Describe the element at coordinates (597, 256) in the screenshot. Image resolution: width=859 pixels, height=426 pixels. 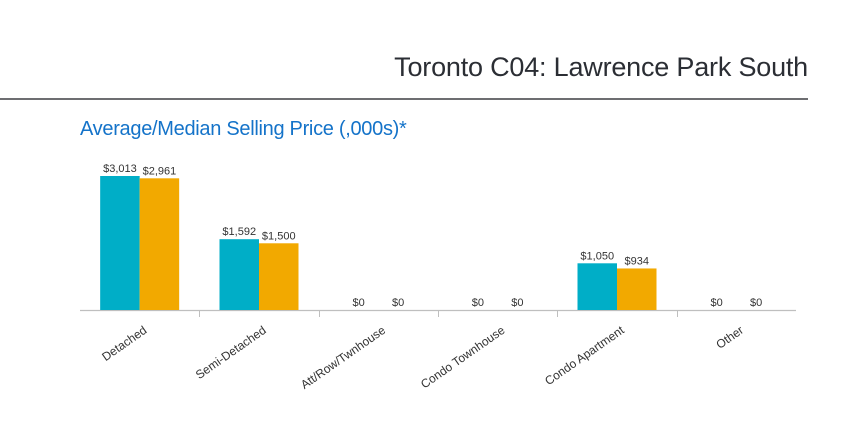
I see `data-label: $1,050` at that location.